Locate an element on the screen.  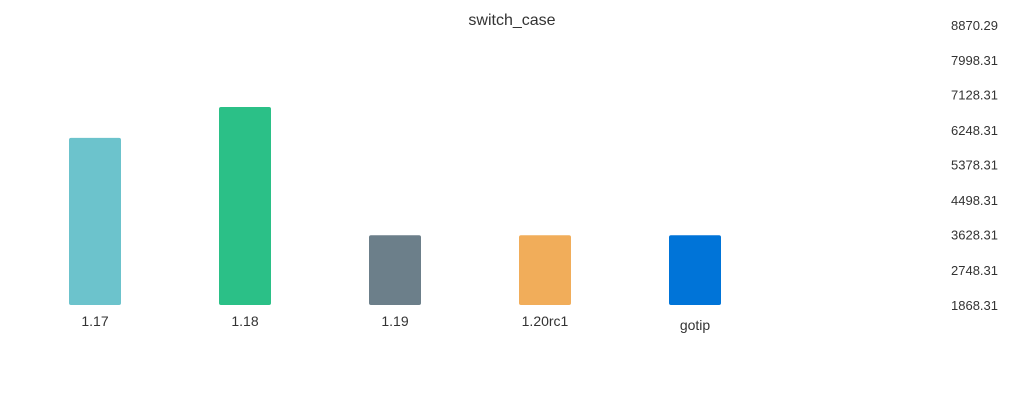
y-tick-label: 5378.31 is located at coordinates (974, 165).